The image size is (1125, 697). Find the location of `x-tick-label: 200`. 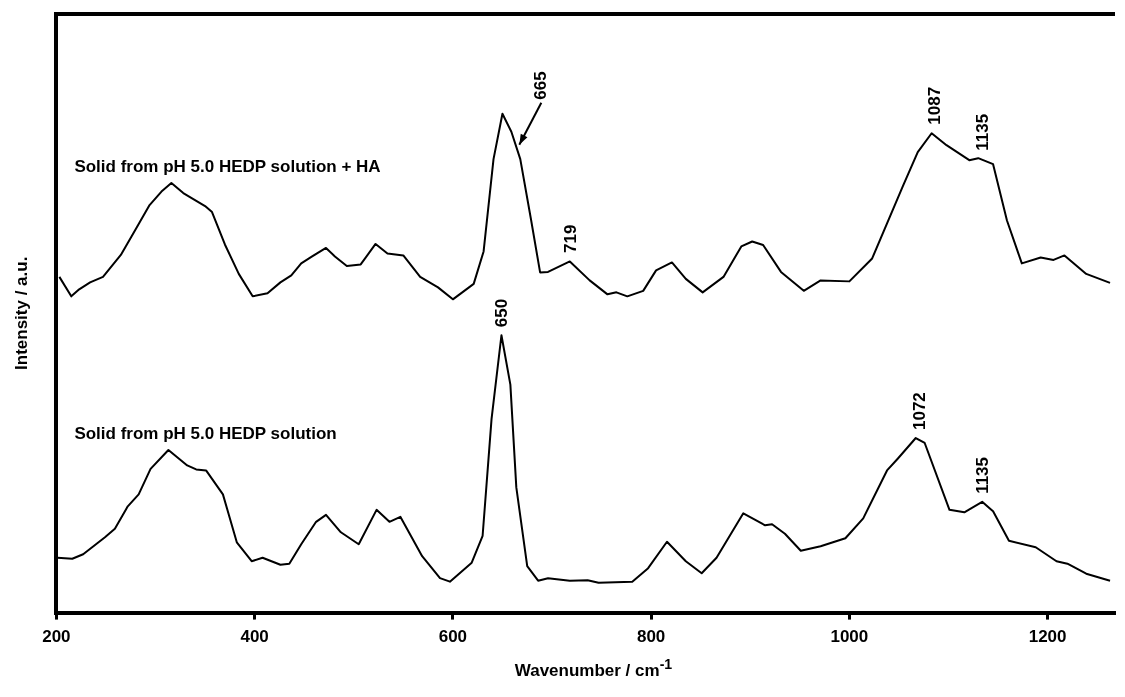

x-tick-label: 200 is located at coordinates (56, 637).